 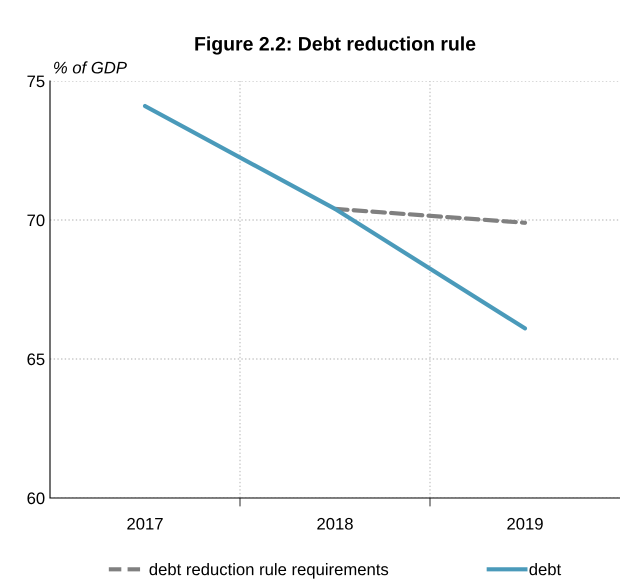 I want to click on y-tick-label: 60, so click(x=35, y=498).